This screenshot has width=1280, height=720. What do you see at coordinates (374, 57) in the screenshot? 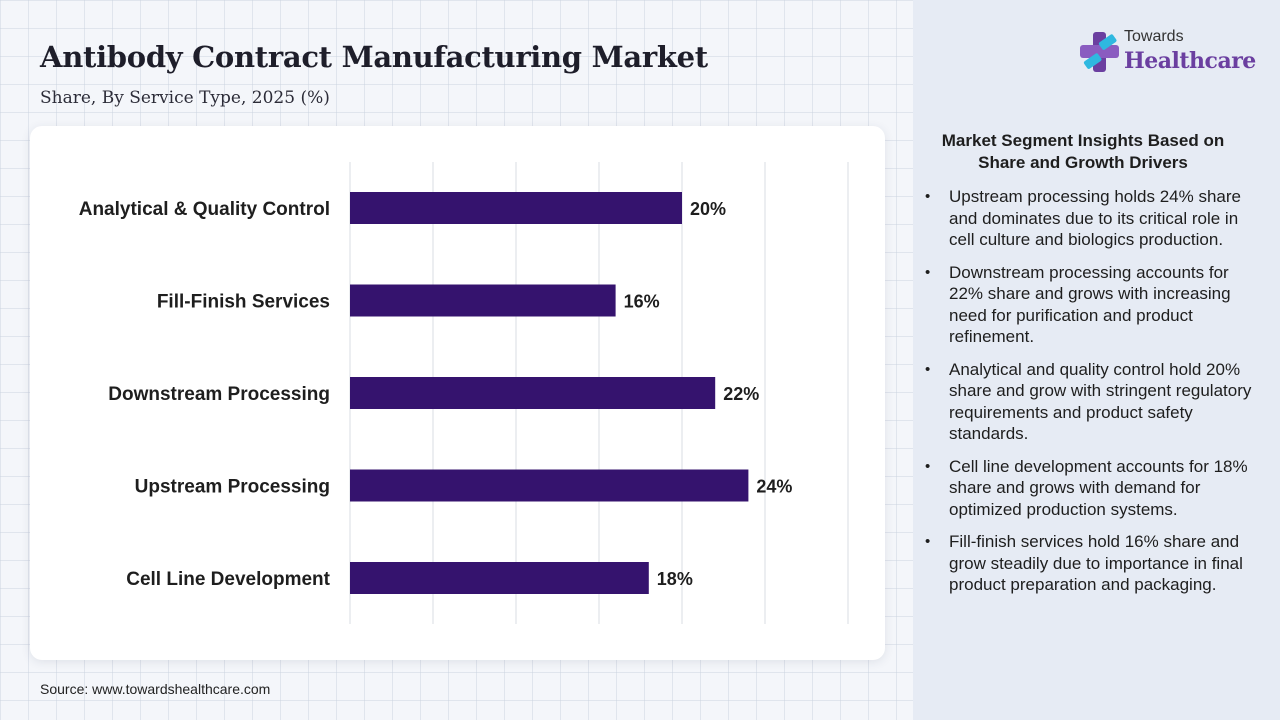
I see `page-title: Antibody Contract Manufacturing Market` at bounding box center [374, 57].